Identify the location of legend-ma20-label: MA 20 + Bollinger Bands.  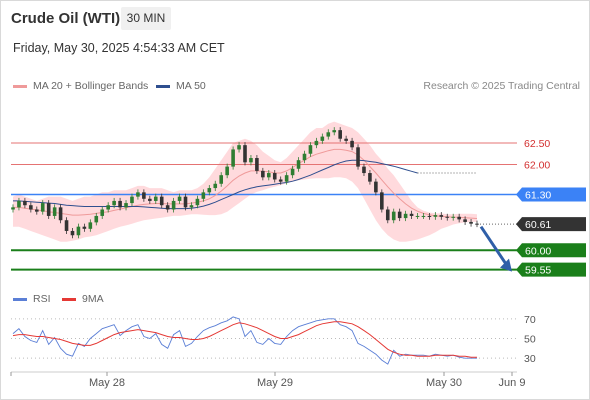
(91, 86).